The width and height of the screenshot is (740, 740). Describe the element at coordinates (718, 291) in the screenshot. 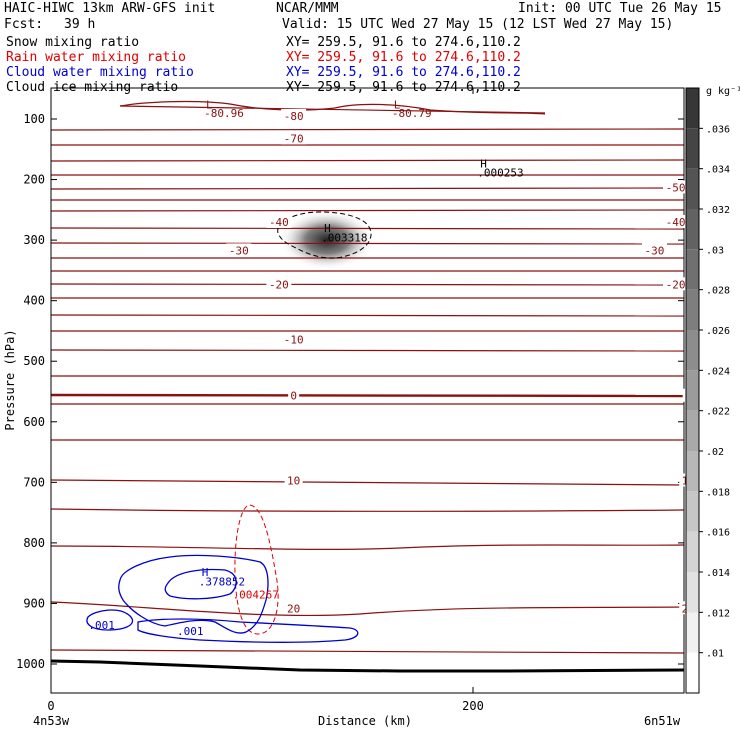

I see `colorbar-label: .028` at that location.